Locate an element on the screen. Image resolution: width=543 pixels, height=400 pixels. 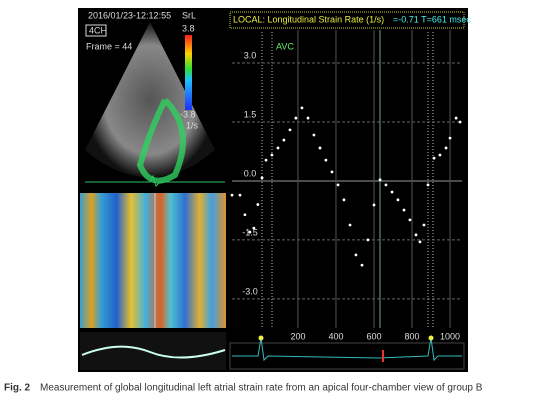
scale-name: SrL is located at coordinates (189, 15).